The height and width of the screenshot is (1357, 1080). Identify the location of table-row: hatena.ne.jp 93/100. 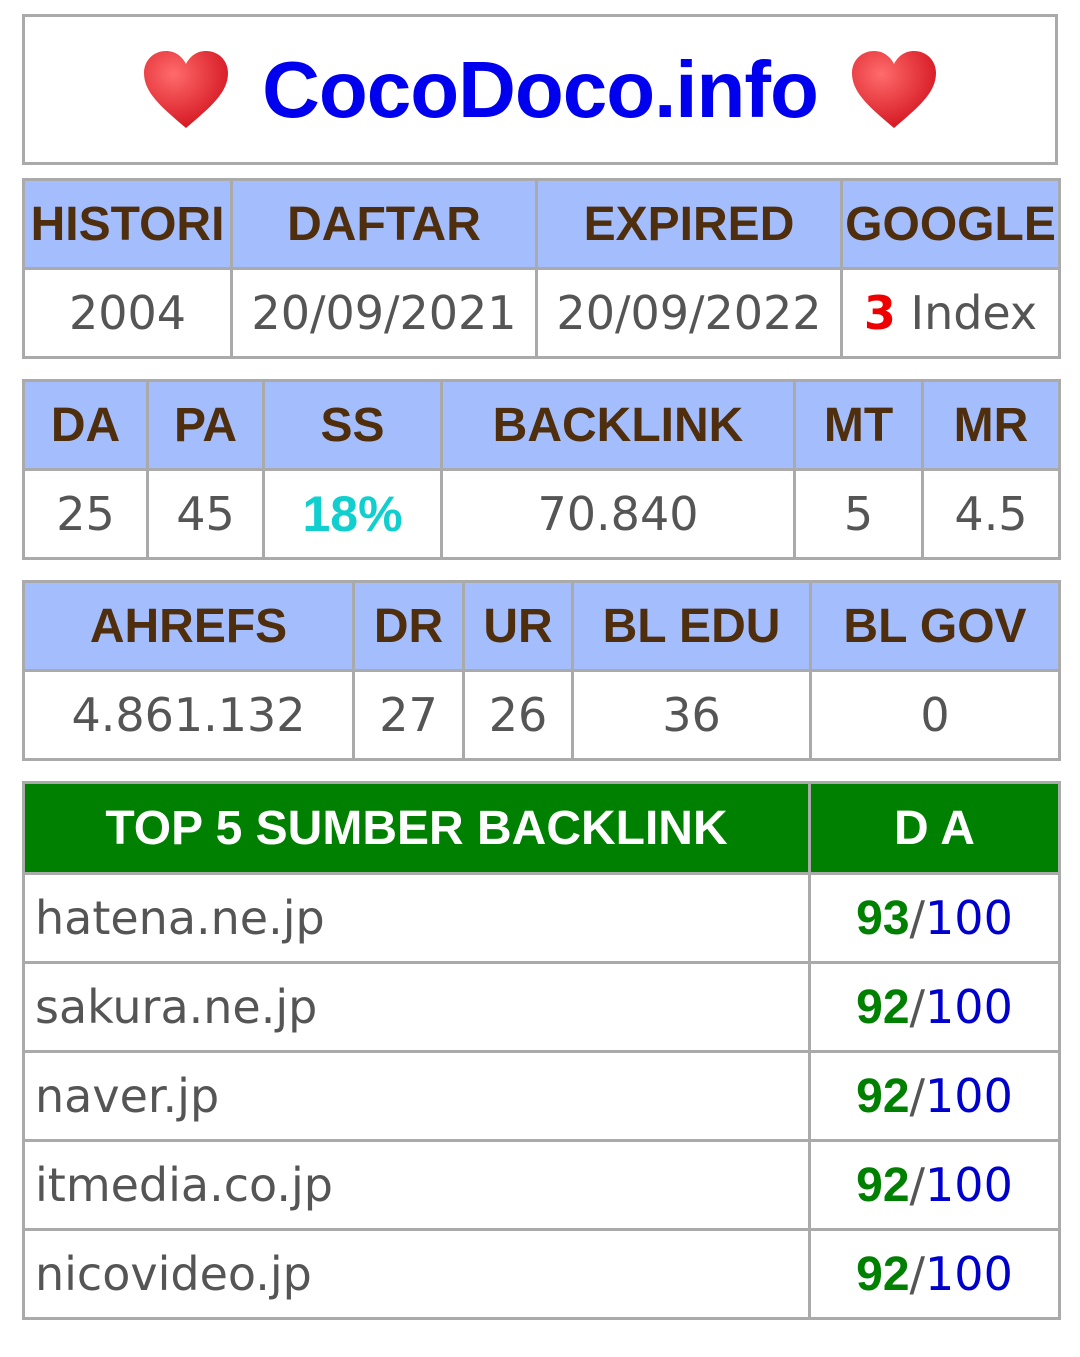
(541, 918).